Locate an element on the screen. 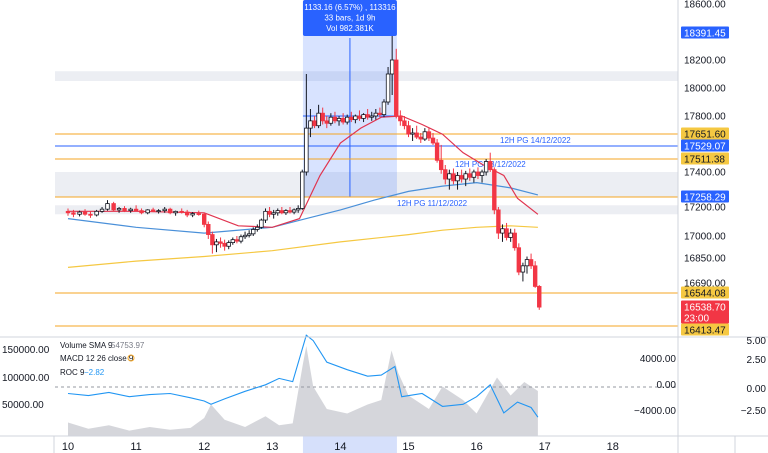 Image resolution: width=768 pixels, height=453 pixels. time-selection-highlight is located at coordinates (349, 444).